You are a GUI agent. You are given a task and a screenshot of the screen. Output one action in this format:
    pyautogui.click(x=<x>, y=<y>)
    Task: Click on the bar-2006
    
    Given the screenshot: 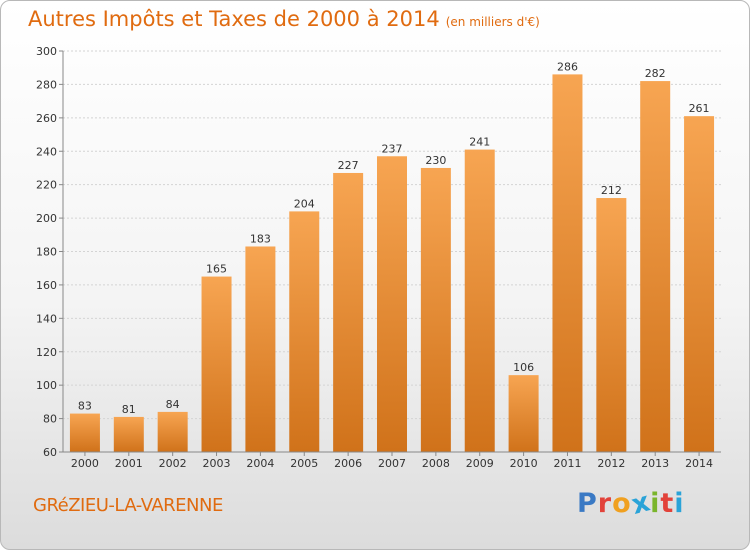 What is the action you would take?
    pyautogui.click(x=348, y=312)
    